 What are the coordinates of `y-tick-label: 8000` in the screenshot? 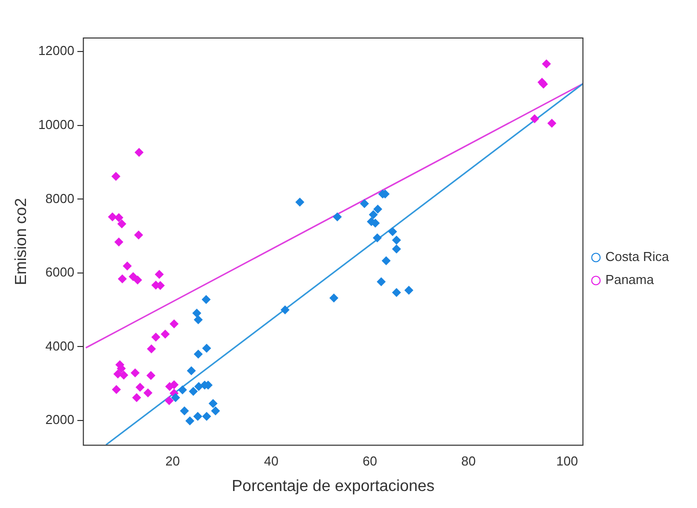 It's located at (59, 198).